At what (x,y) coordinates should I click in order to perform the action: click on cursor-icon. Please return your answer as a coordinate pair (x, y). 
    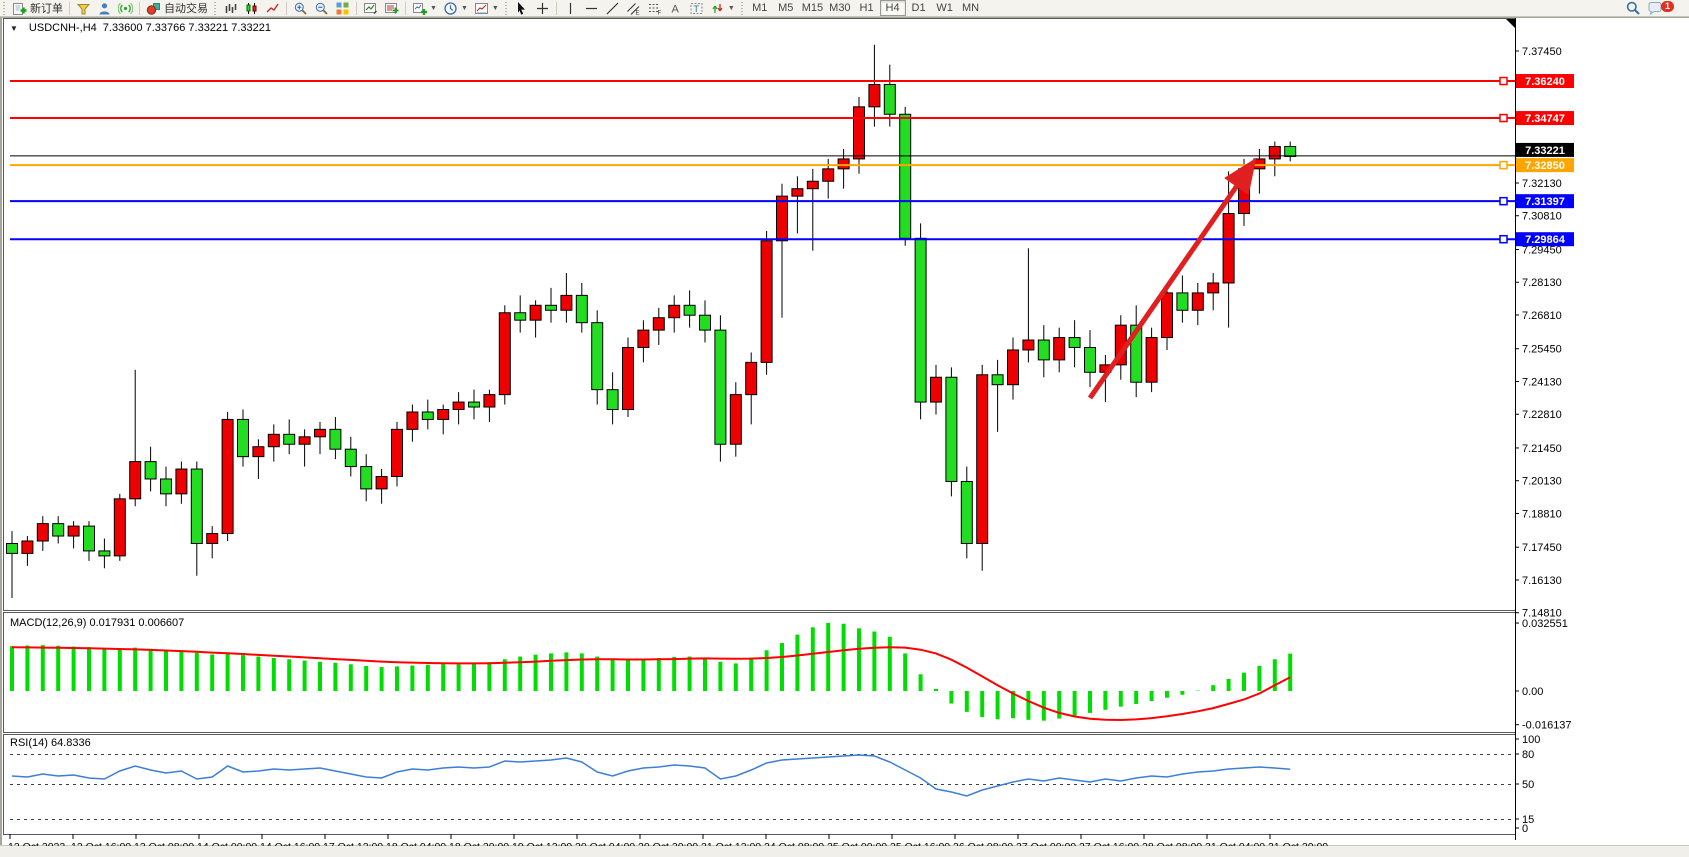
    Looking at the image, I should click on (521, 8).